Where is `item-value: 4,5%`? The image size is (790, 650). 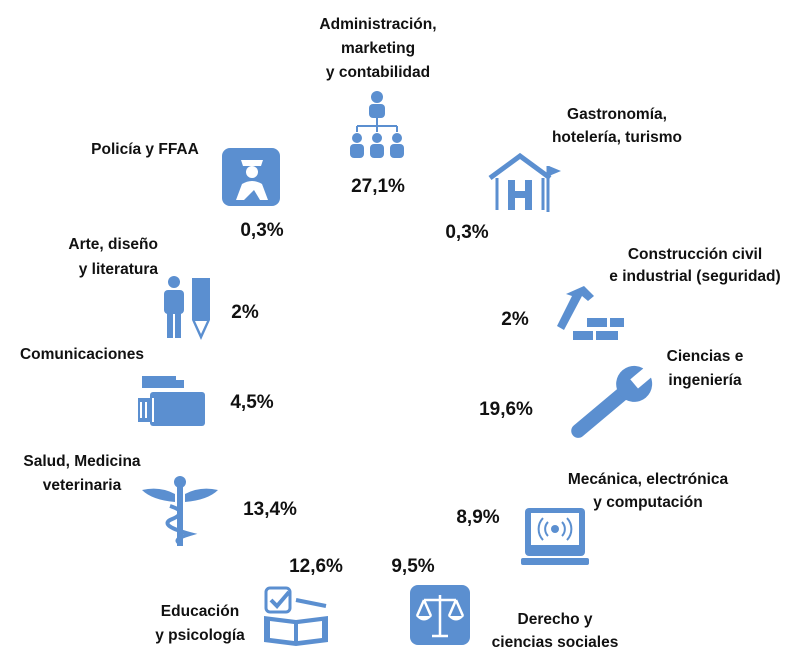 item-value: 4,5% is located at coordinates (251, 402).